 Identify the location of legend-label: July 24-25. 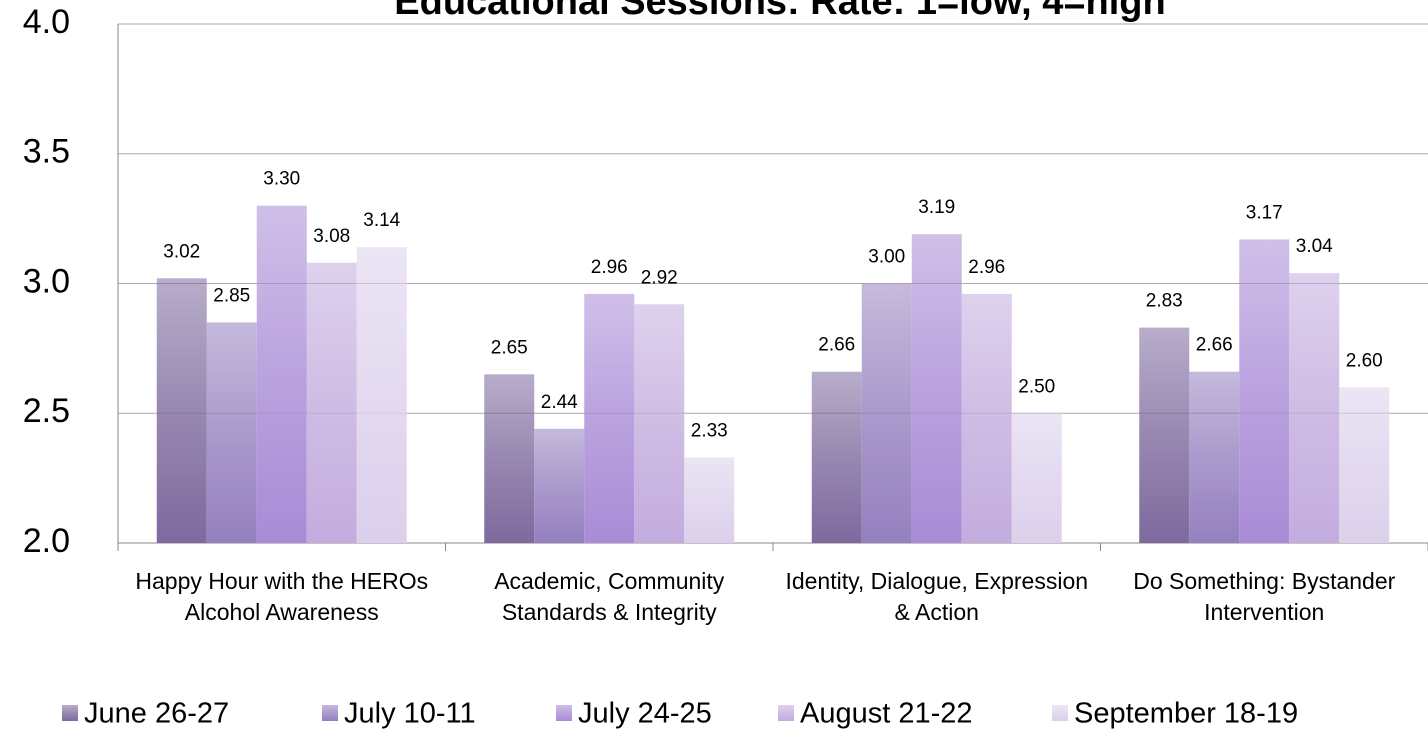
(645, 714).